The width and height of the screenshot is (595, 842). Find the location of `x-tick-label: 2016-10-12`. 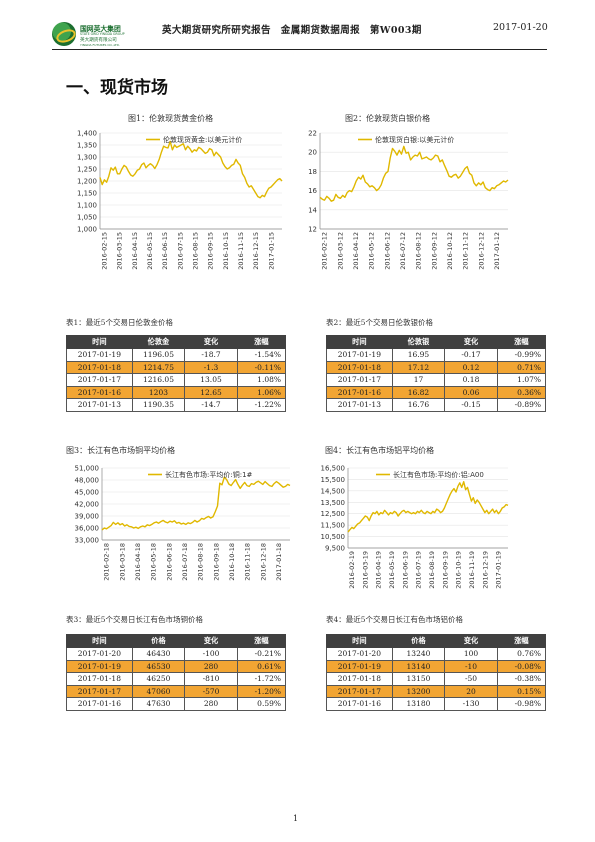

x-tick-label: 2016-10-12 is located at coordinates (450, 251).